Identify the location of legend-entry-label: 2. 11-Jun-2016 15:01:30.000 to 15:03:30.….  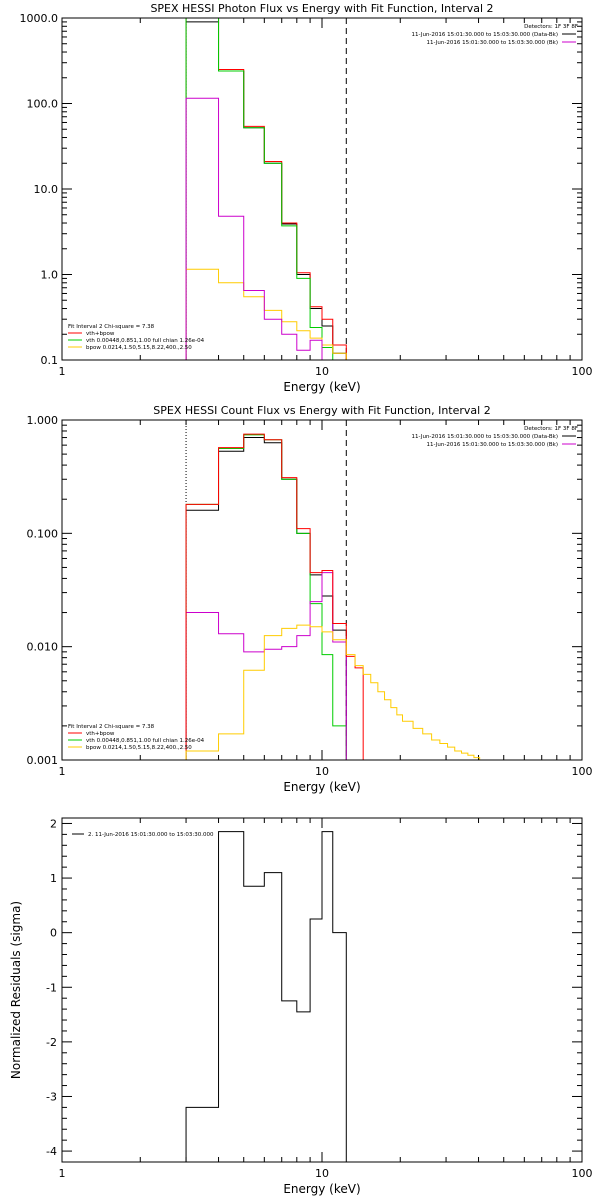
(151, 835).